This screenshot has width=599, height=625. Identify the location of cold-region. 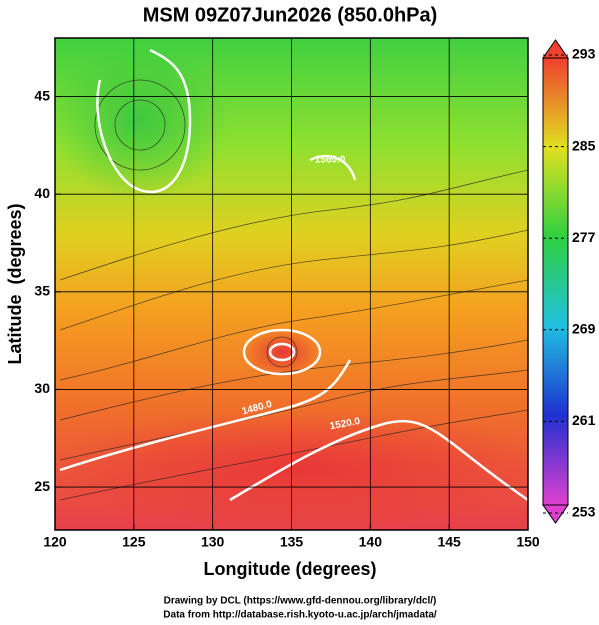
(142, 120).